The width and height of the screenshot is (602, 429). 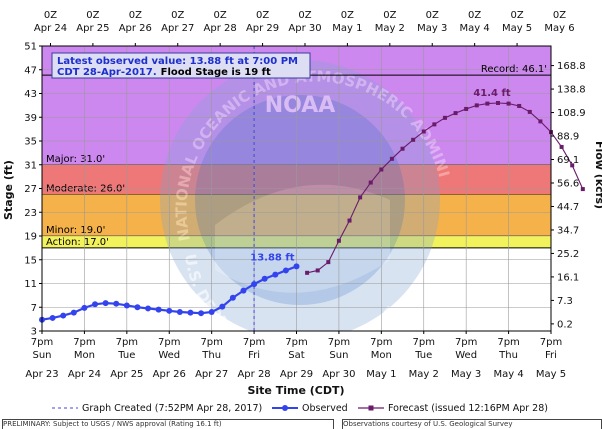 What do you see at coordinates (571, 90) in the screenshot?
I see `right-tick-label: 138.8` at bounding box center [571, 90].